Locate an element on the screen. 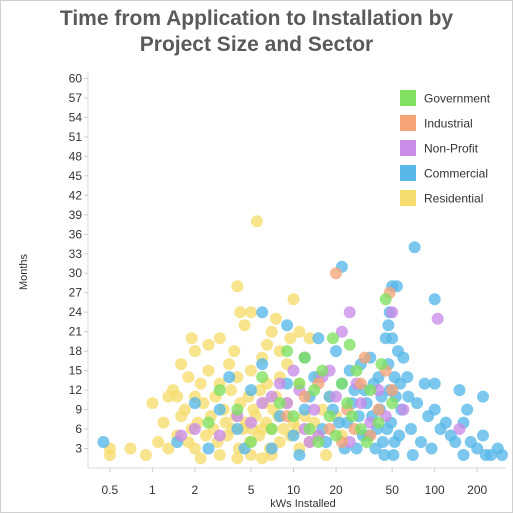 The image size is (513, 513). x-tick-label: 5 is located at coordinates (251, 490).